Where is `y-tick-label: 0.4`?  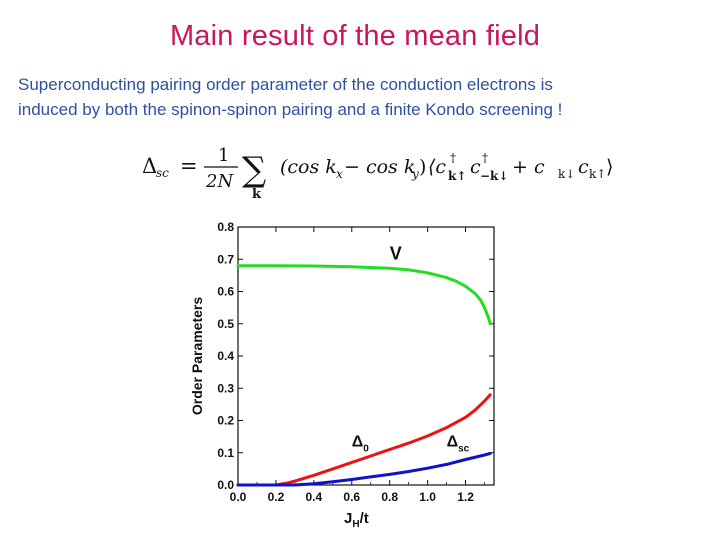
y-tick-label: 0.4 is located at coordinates (225, 356).